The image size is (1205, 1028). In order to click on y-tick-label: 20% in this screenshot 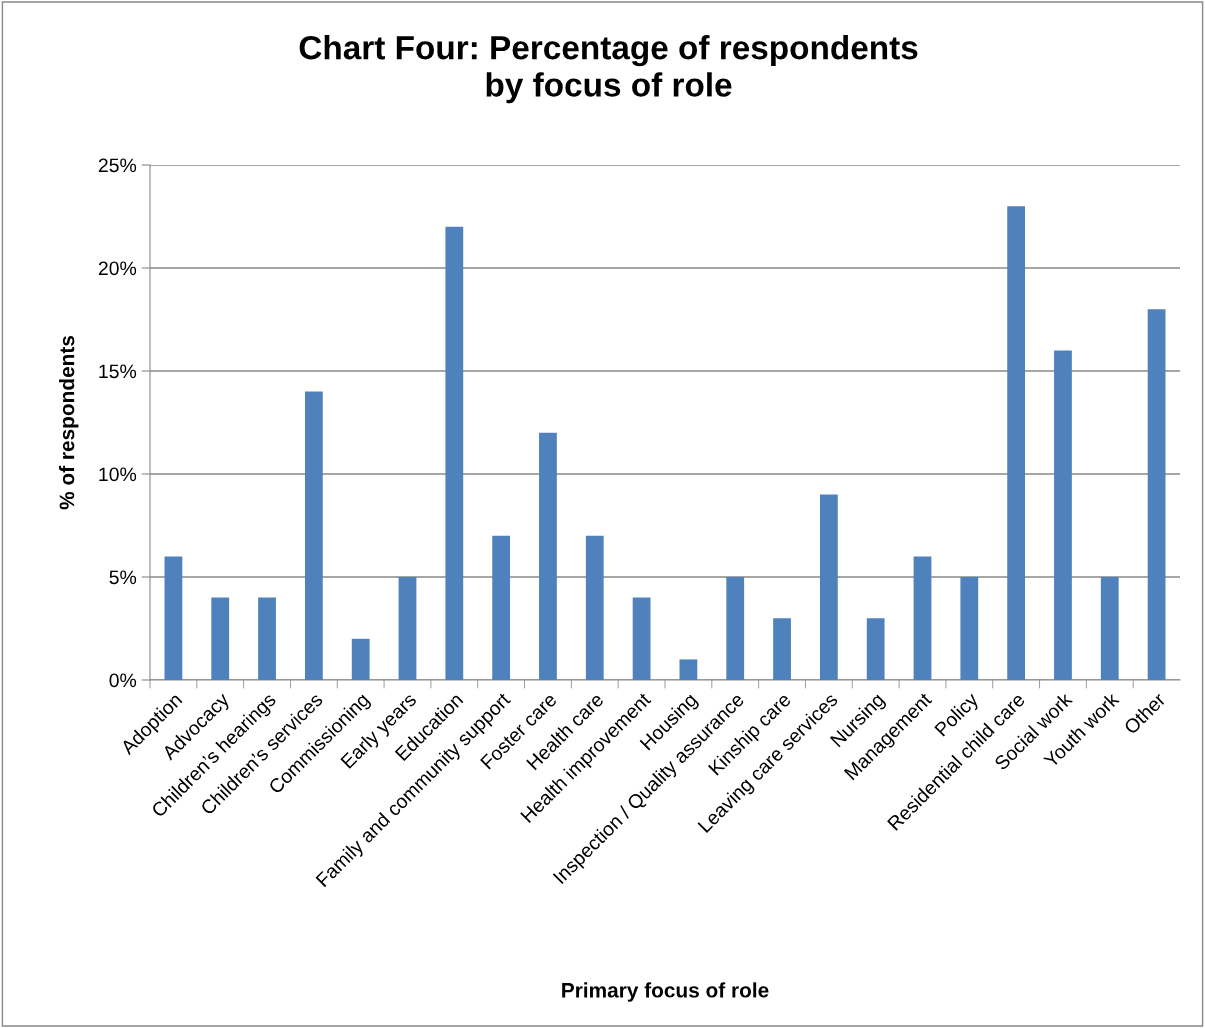, I will do `click(117, 268)`.